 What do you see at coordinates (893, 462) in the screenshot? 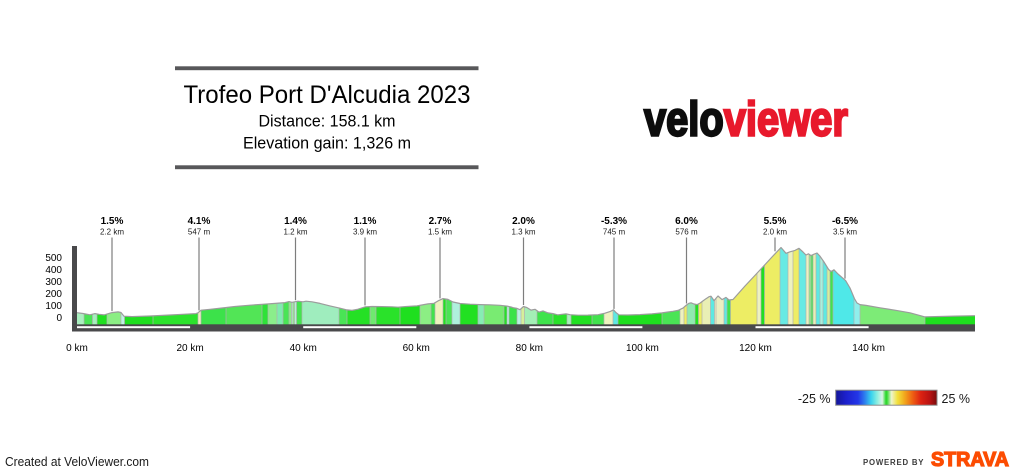
I see `svg-text: POWERED BY` at bounding box center [893, 462].